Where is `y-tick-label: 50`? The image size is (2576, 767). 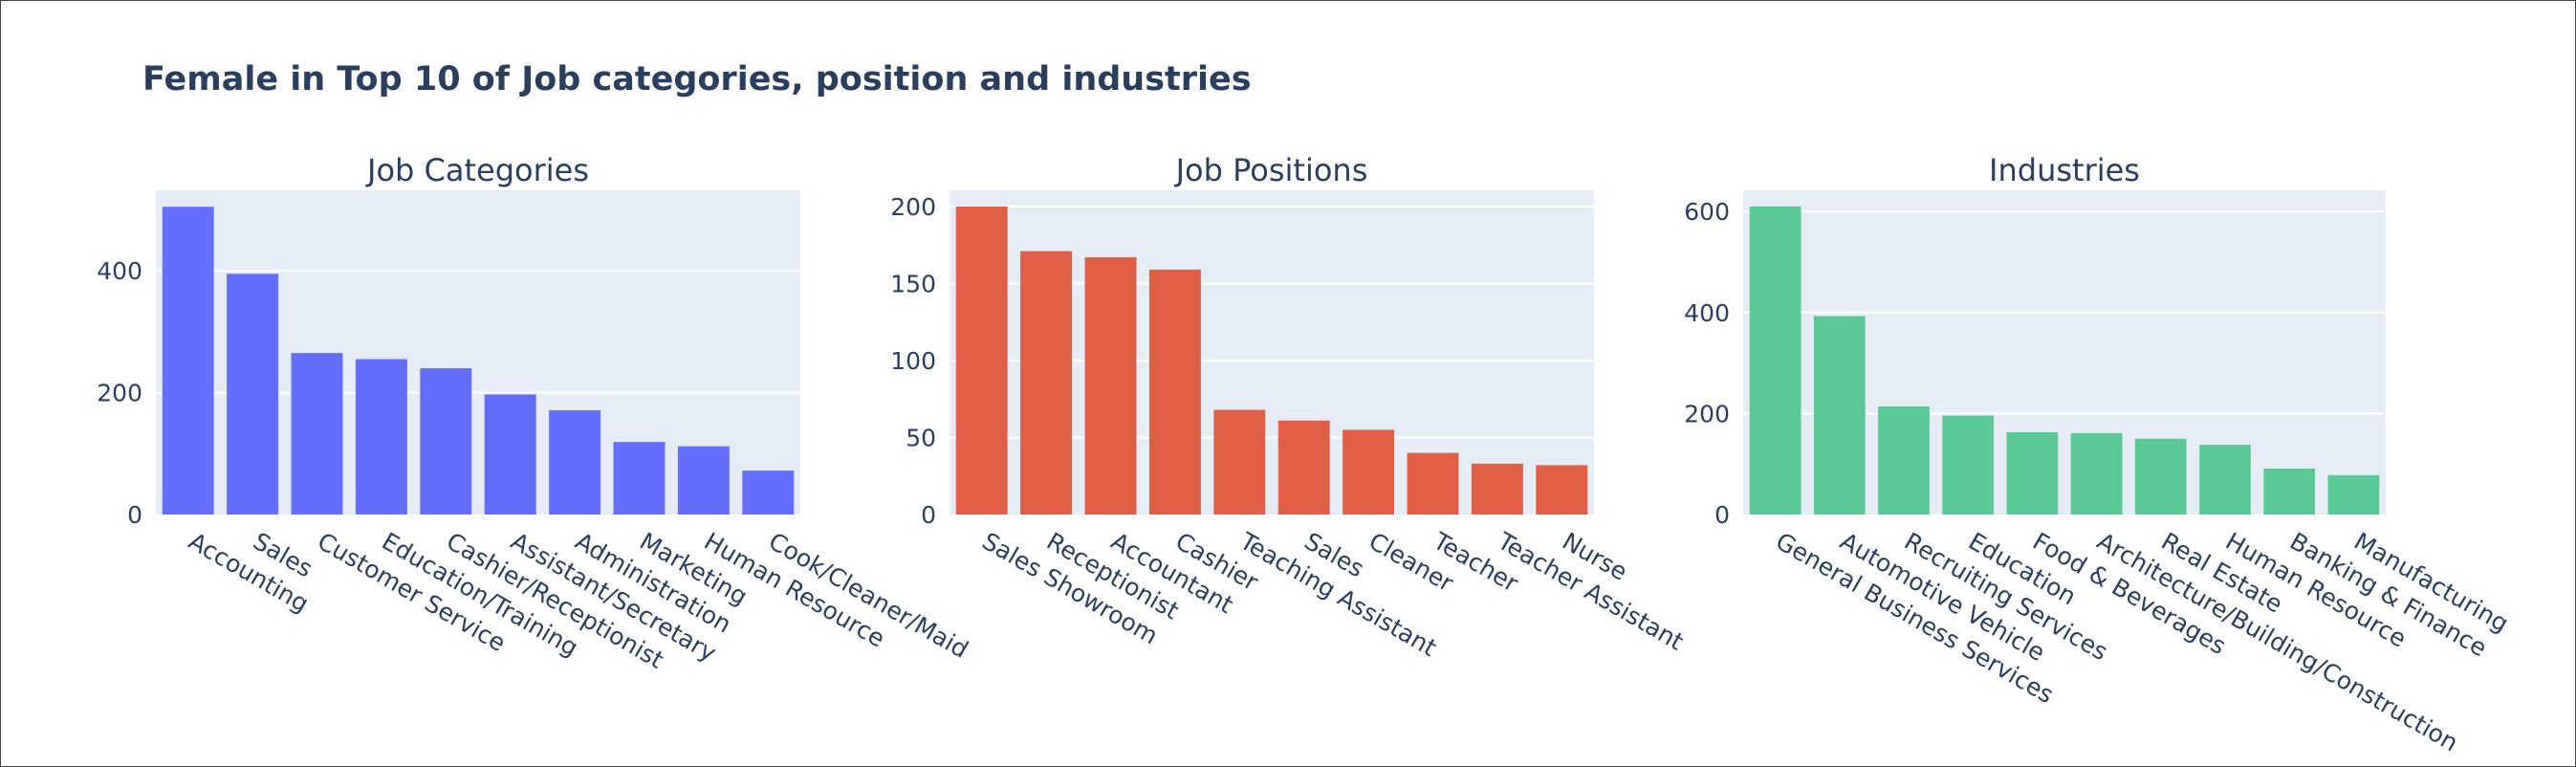 y-tick-label: 50 is located at coordinates (921, 437).